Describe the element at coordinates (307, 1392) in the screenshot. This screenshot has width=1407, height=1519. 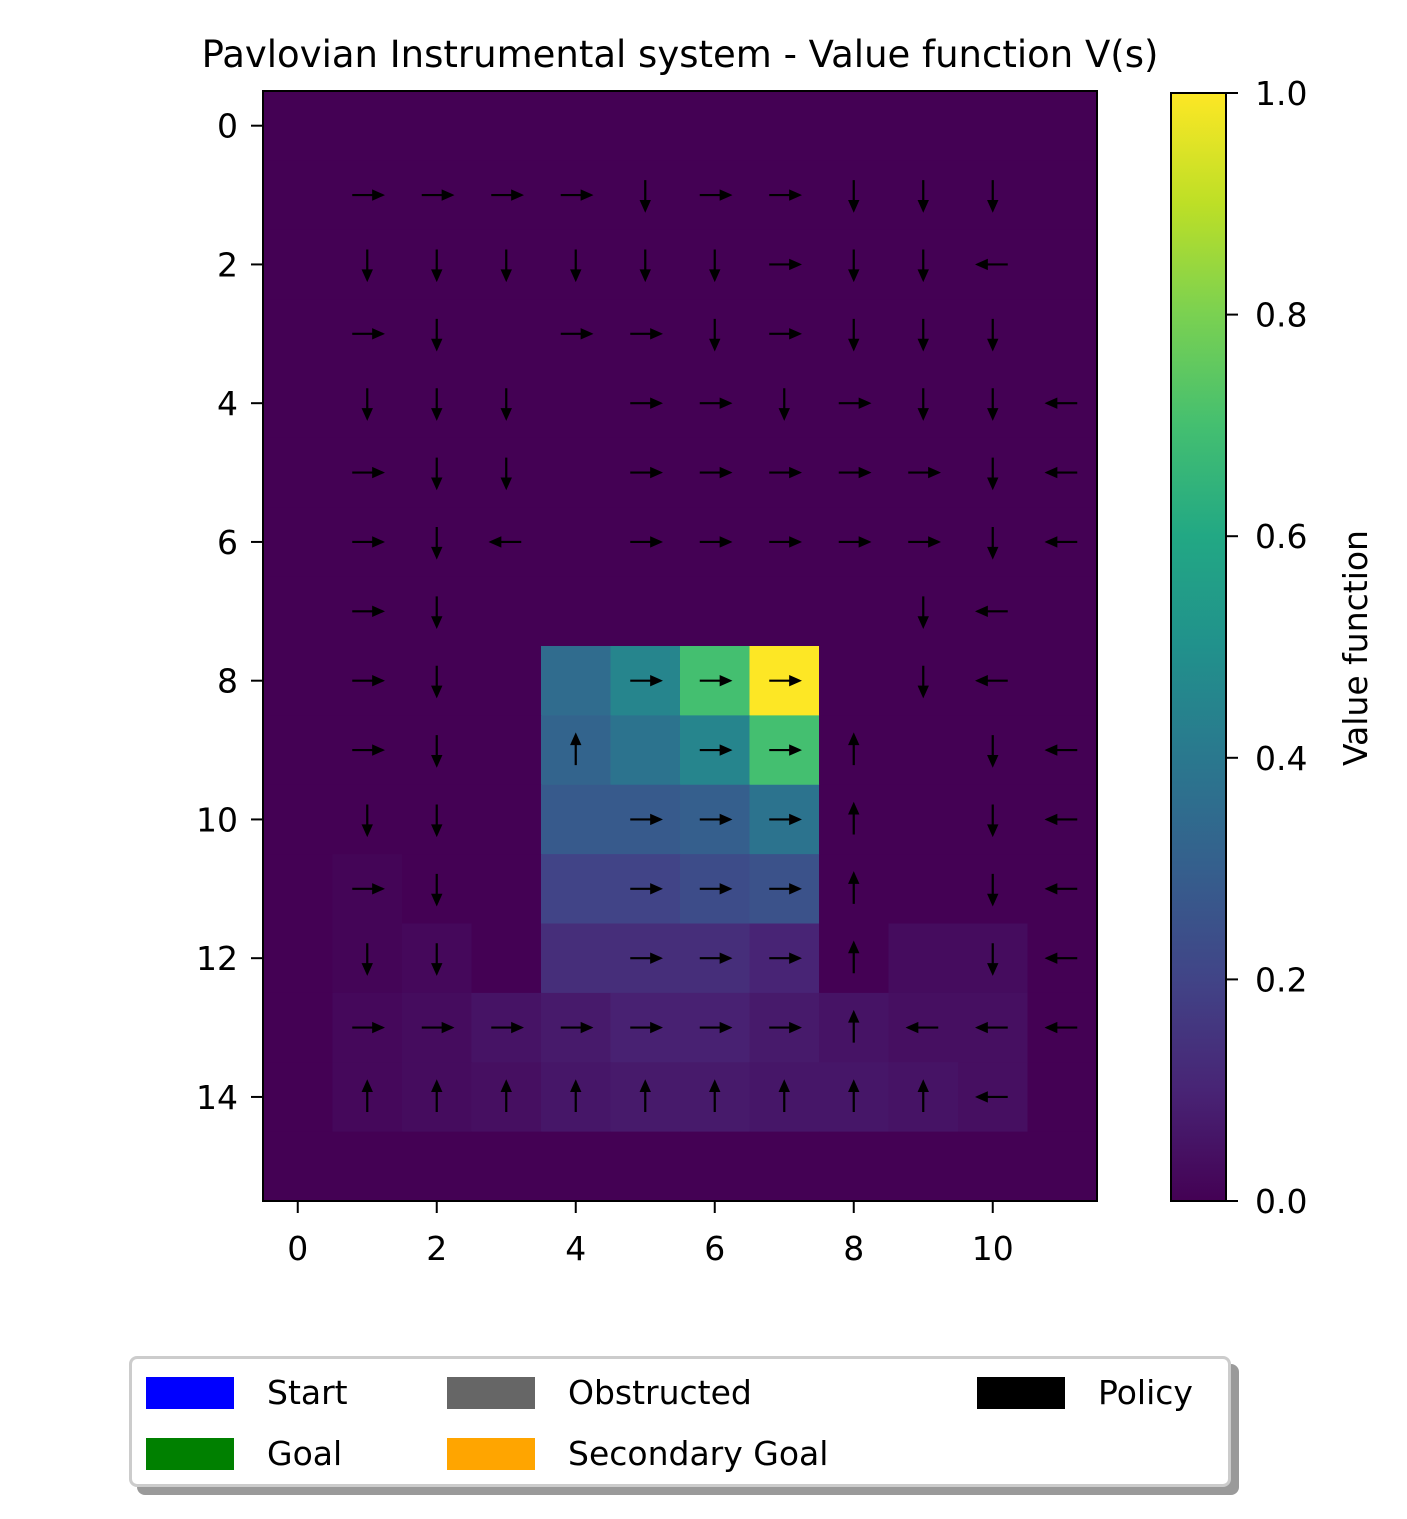
I see `legend-label-start: Start` at that location.